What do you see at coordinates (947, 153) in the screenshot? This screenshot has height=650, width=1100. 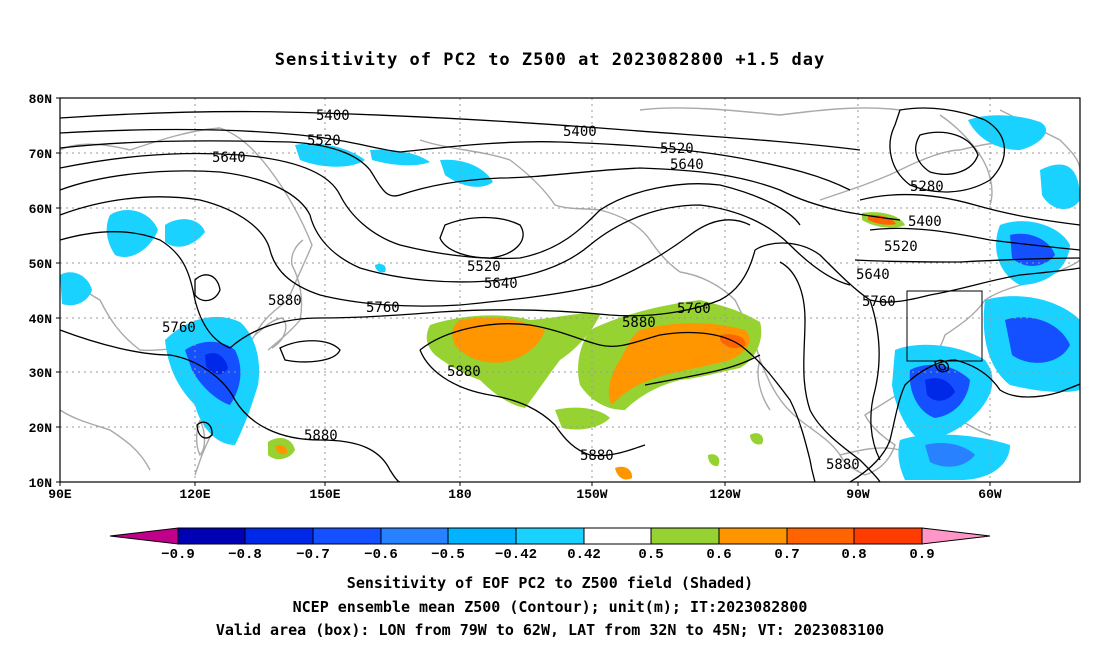 I see `contour-5220-ring` at bounding box center [947, 153].